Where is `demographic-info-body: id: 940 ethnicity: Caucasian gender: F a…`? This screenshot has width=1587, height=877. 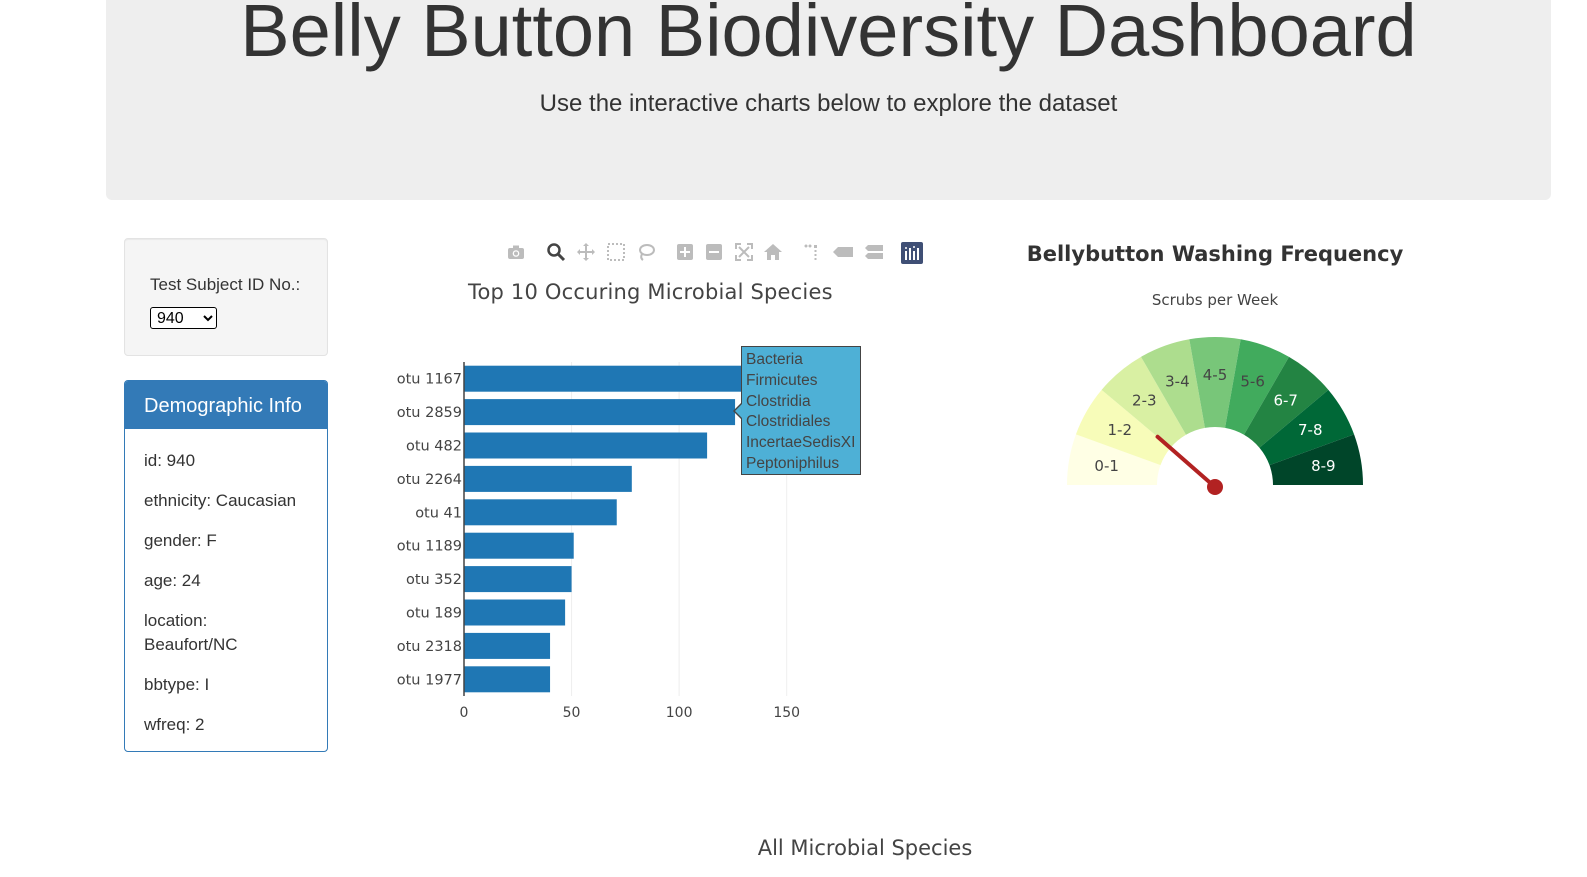 demographic-info-body: id: 940 ethnicity: Caucasian gender: F a… is located at coordinates (231, 601).